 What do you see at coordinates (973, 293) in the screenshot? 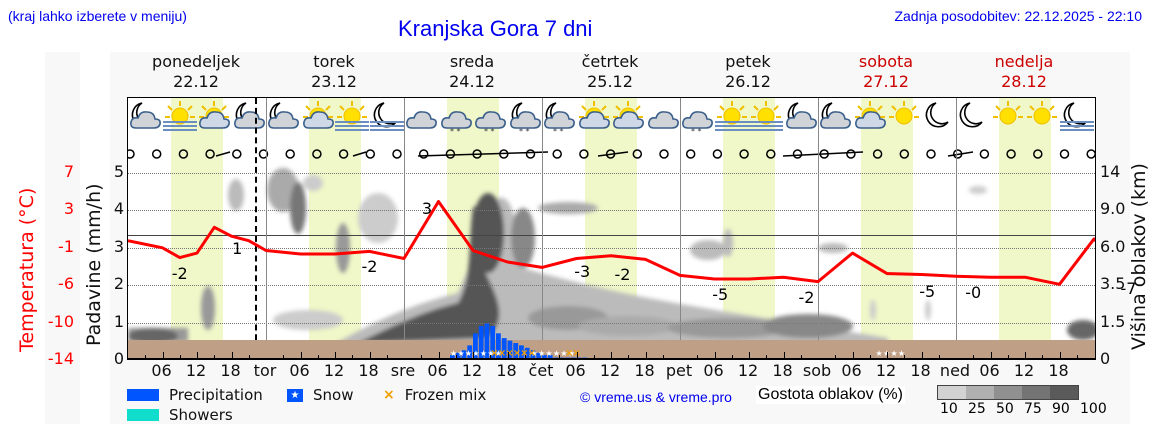
I see `temperature-value-label: -0` at bounding box center [973, 293].